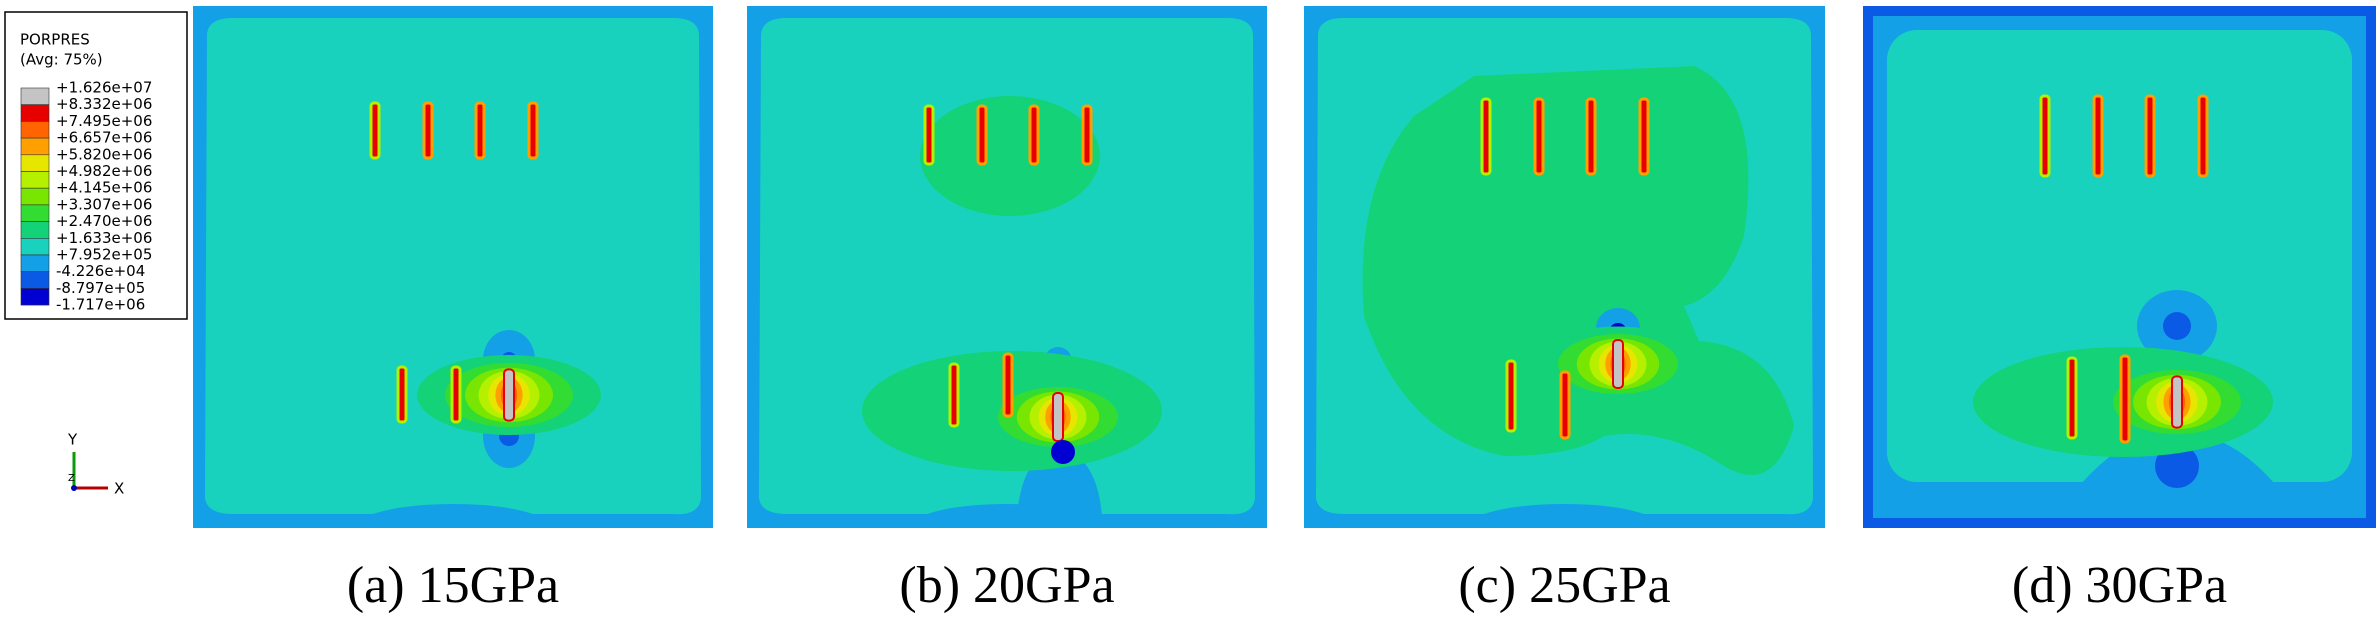 This screenshot has height=625, width=2380. I want to click on triad-z: Z, so click(71, 478).